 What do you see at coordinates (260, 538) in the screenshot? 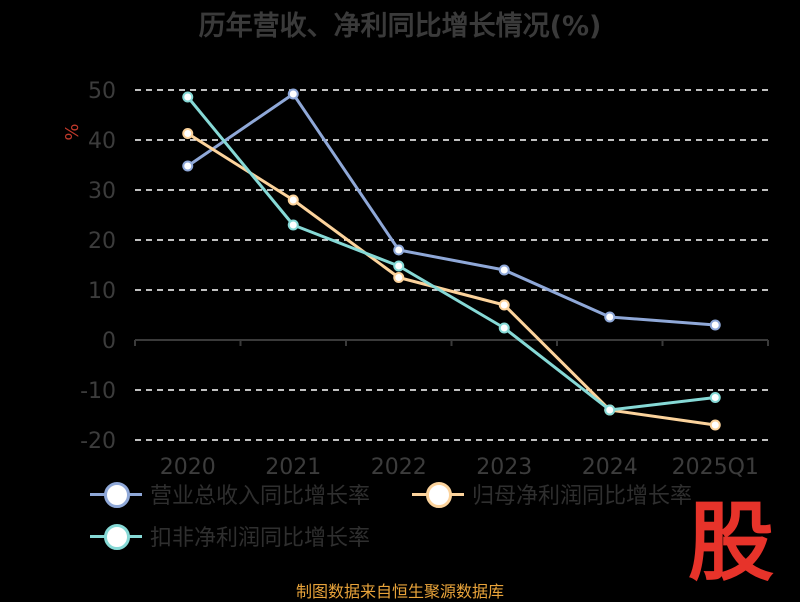
I see `legend-label-deducted-profit: 扣非净利润同比增长率` at bounding box center [260, 538].